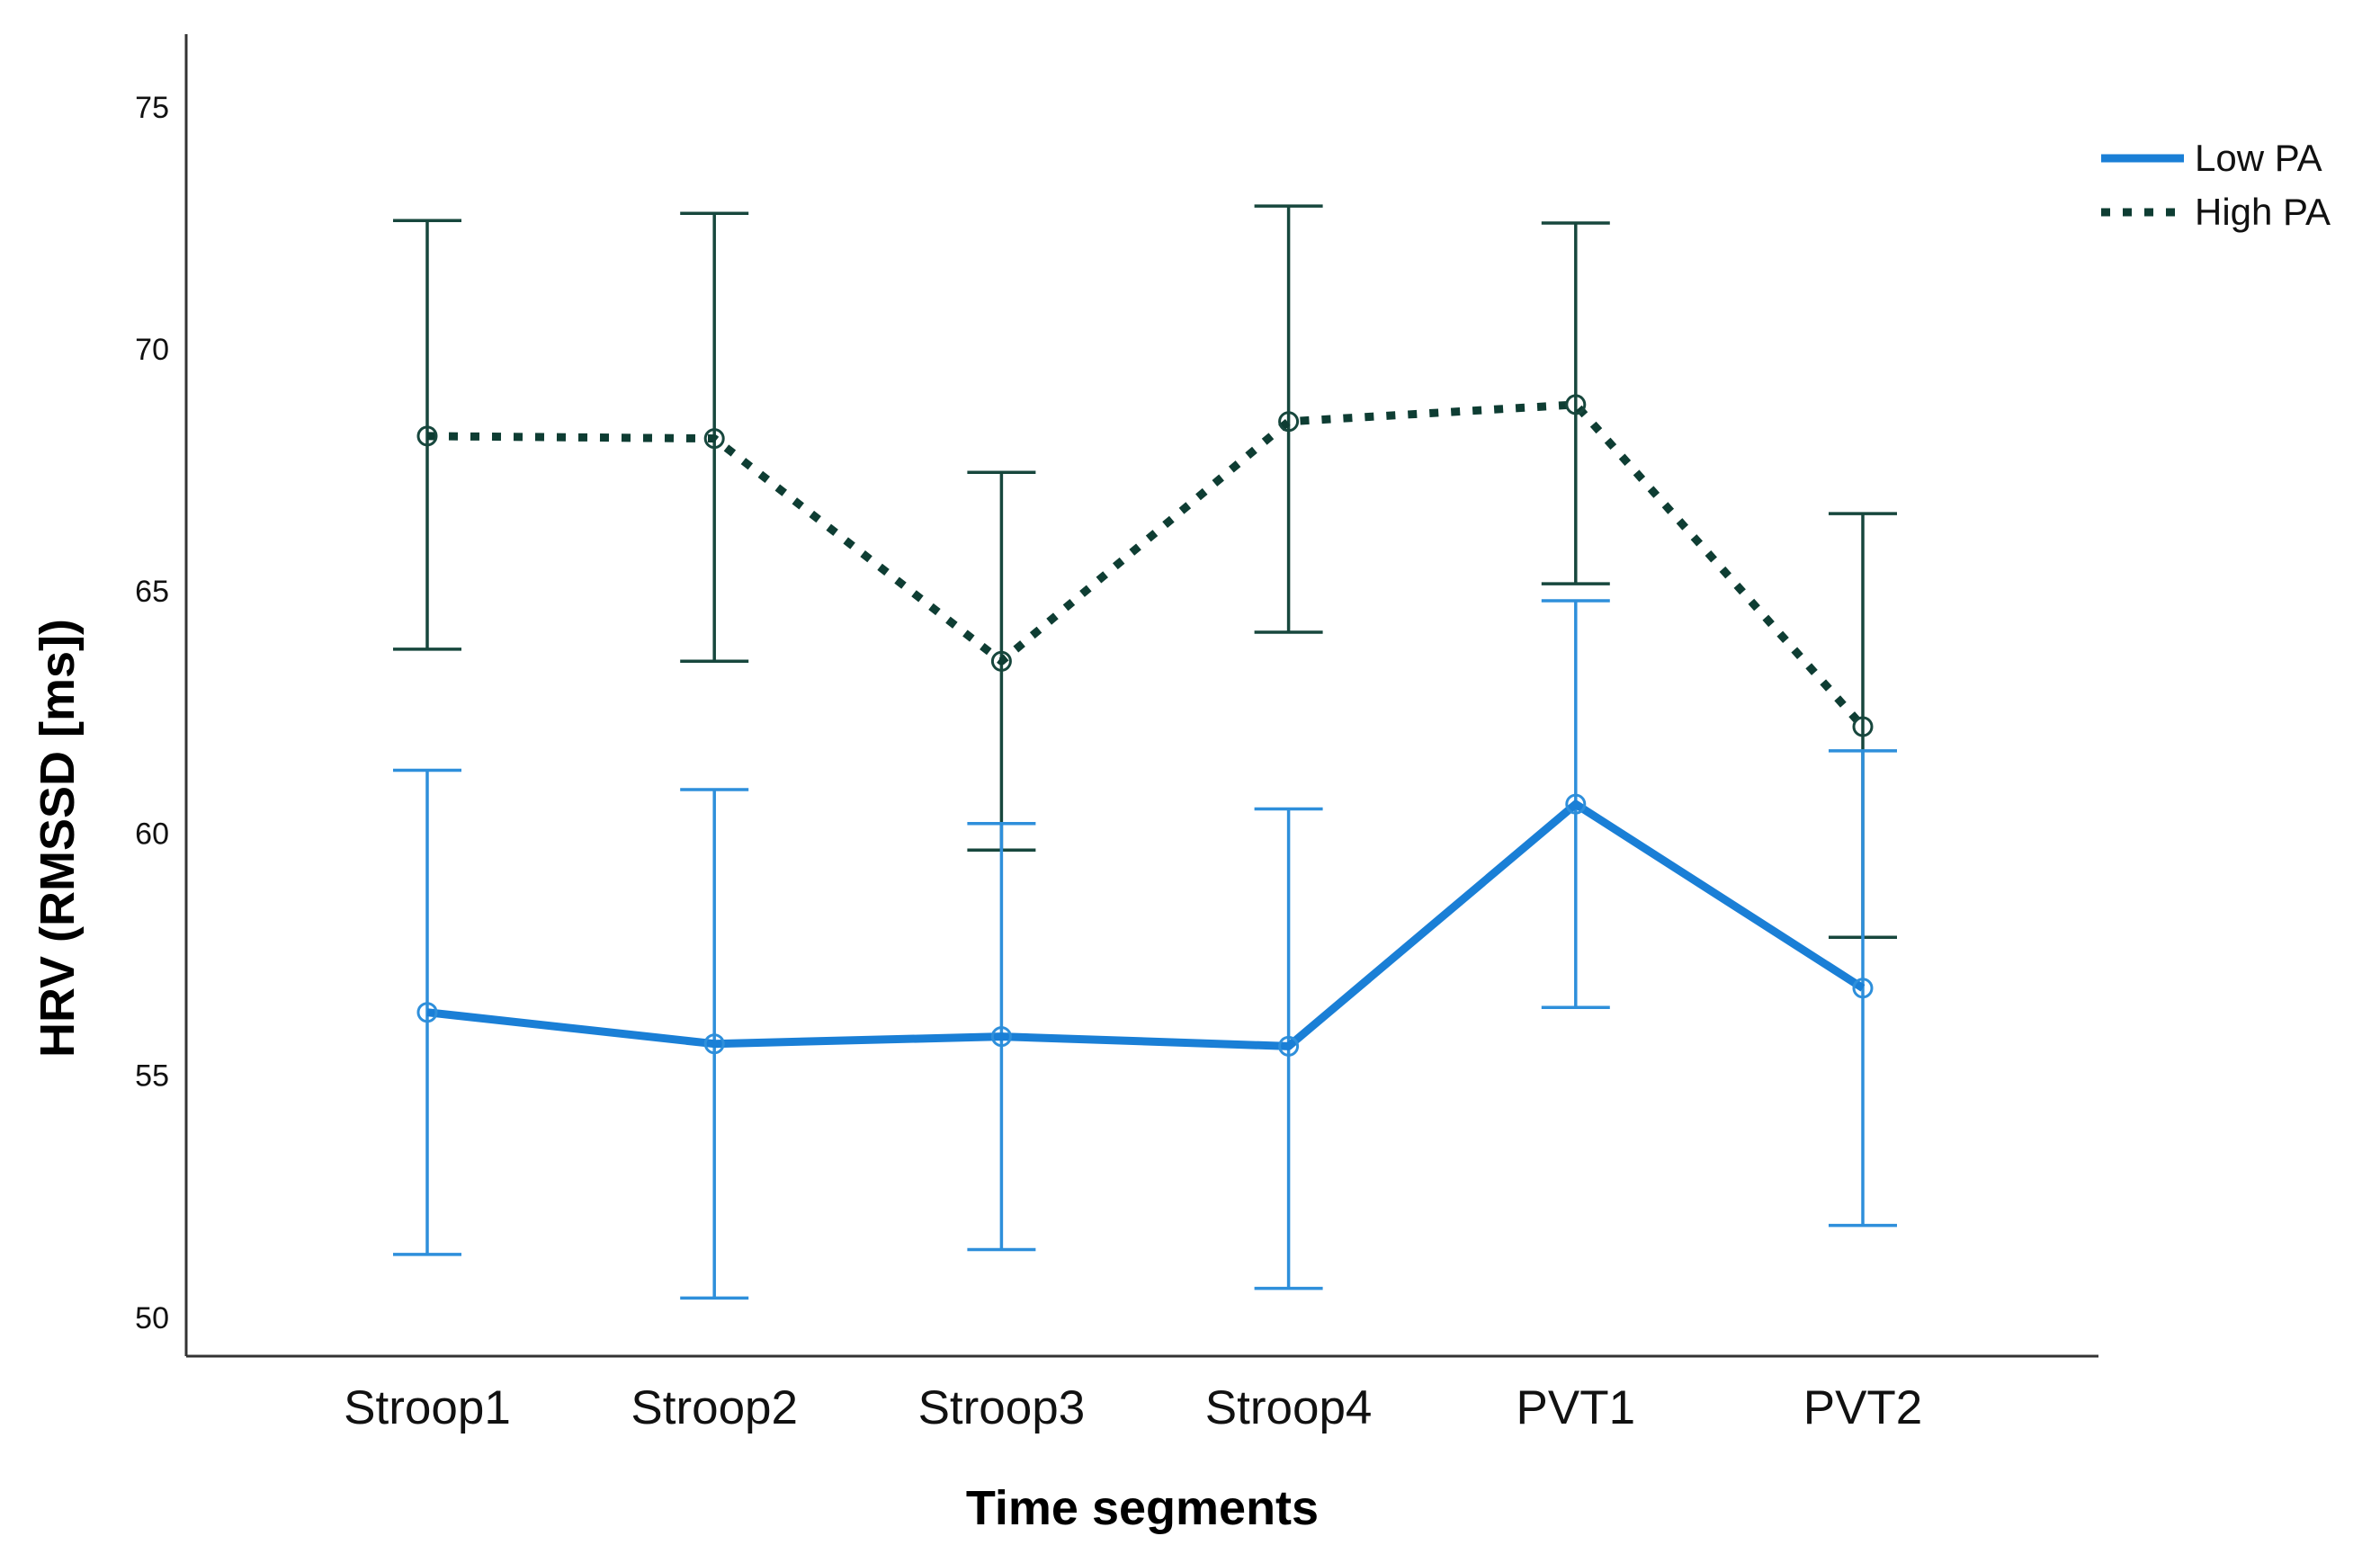 This screenshot has height=1563, width=2380. What do you see at coordinates (1289, 1407) in the screenshot?
I see `x-tick-label-stroop4: Stroop4` at bounding box center [1289, 1407].